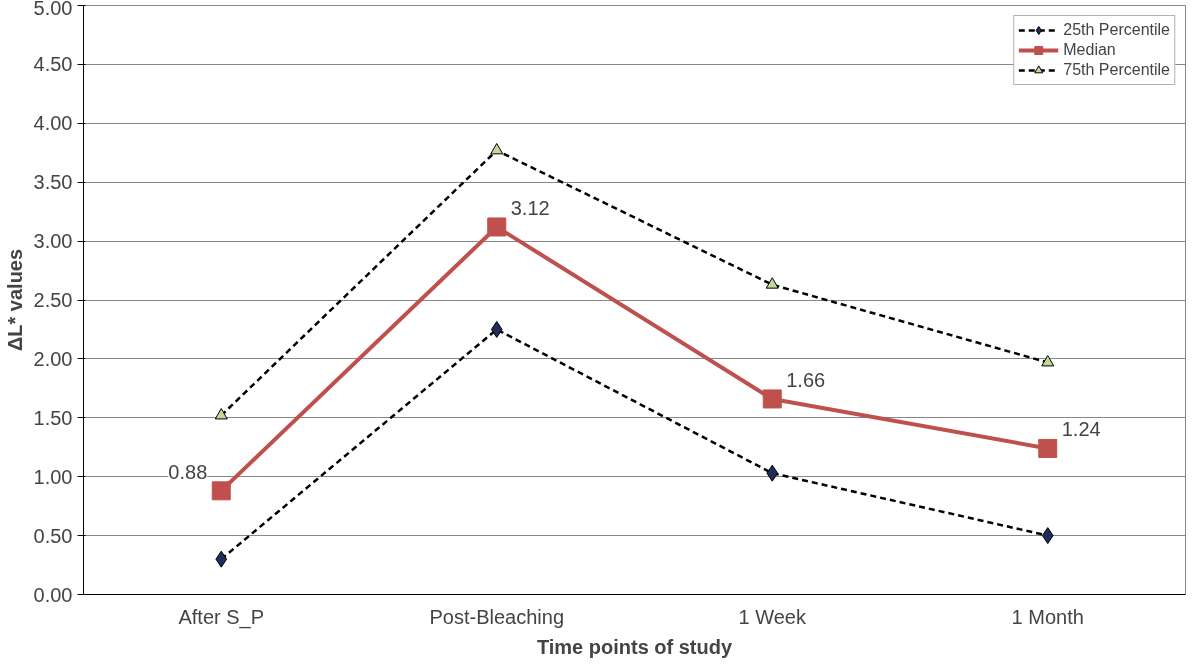  I want to click on y-tick-label: 3.00, so click(53, 241).